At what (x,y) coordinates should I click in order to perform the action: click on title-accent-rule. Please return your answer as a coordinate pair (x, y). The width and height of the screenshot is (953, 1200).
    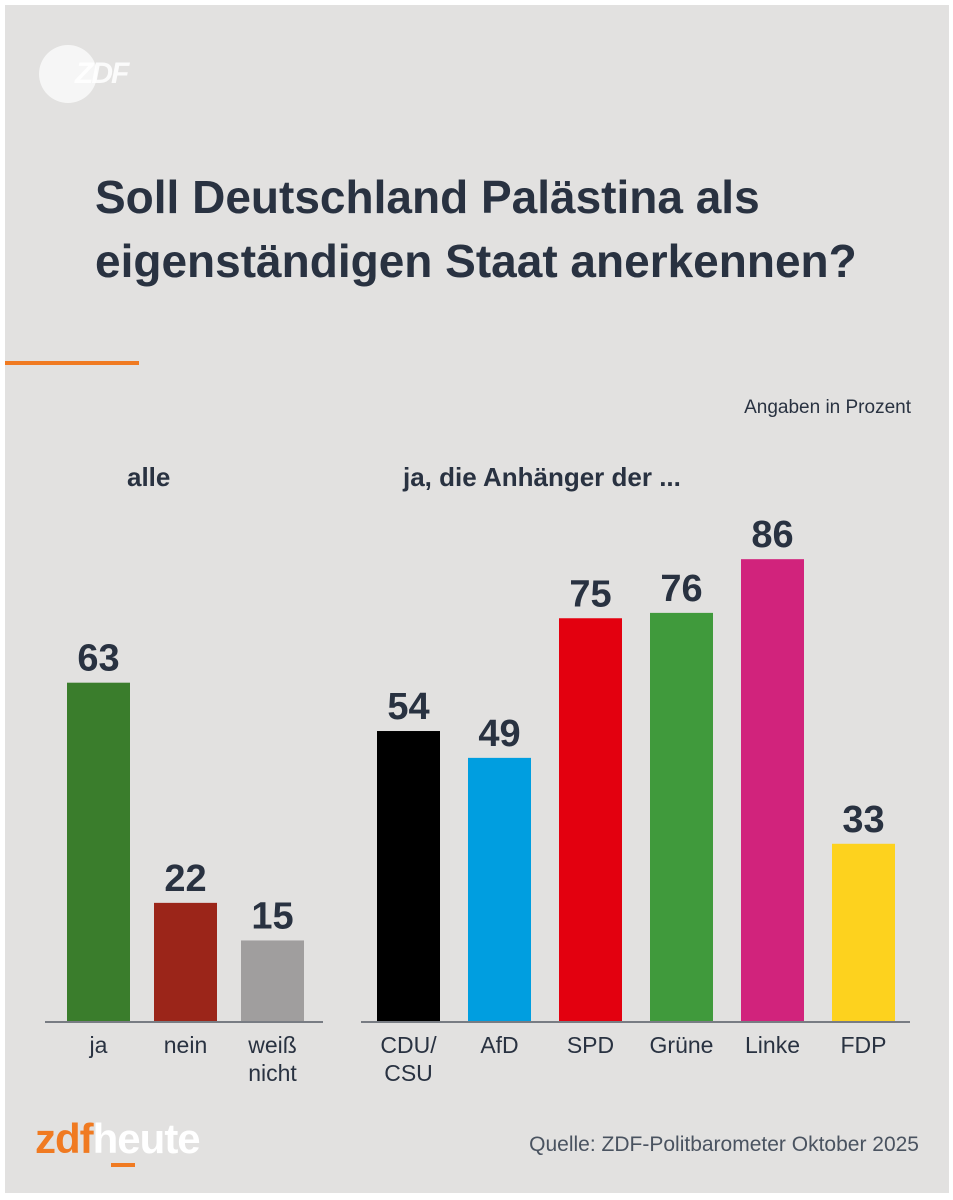
    Looking at the image, I should click on (72, 363).